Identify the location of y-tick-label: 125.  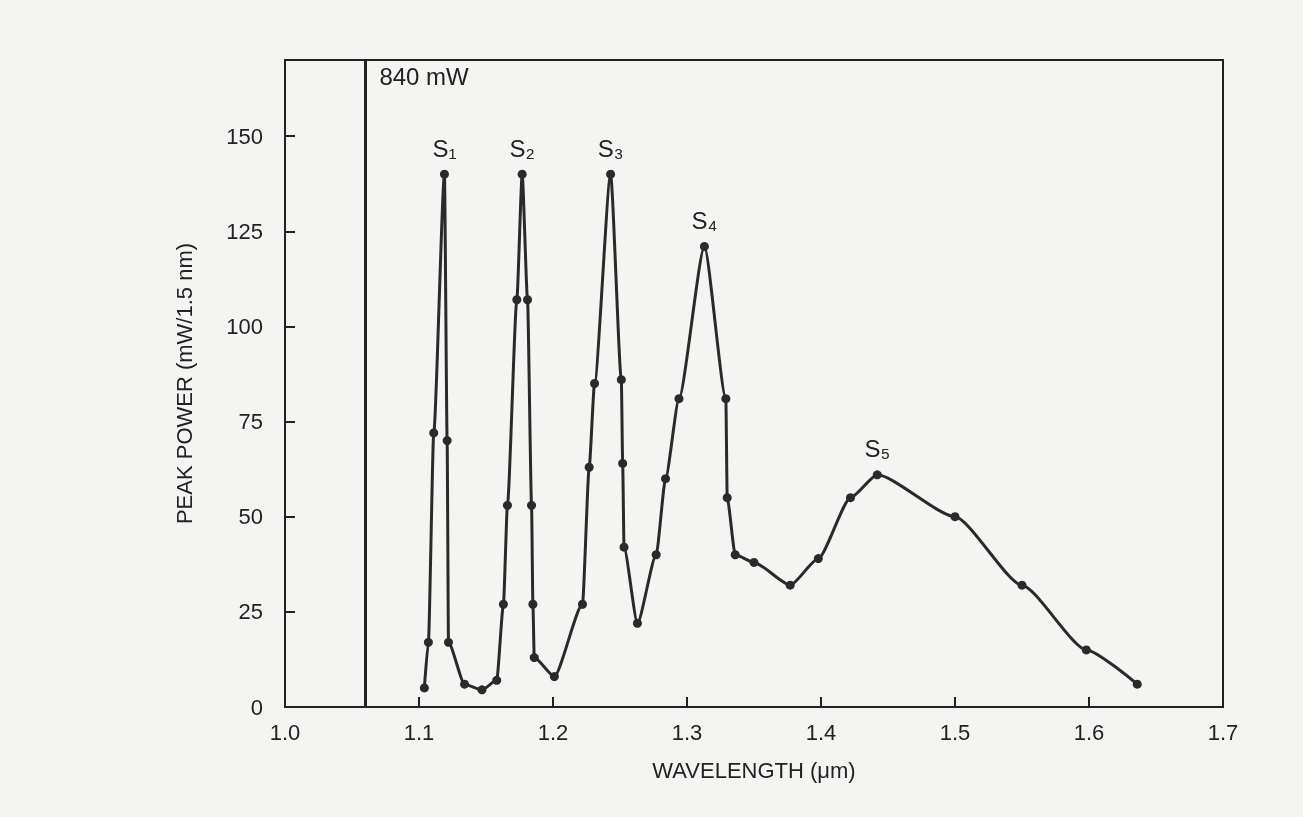
(244, 231).